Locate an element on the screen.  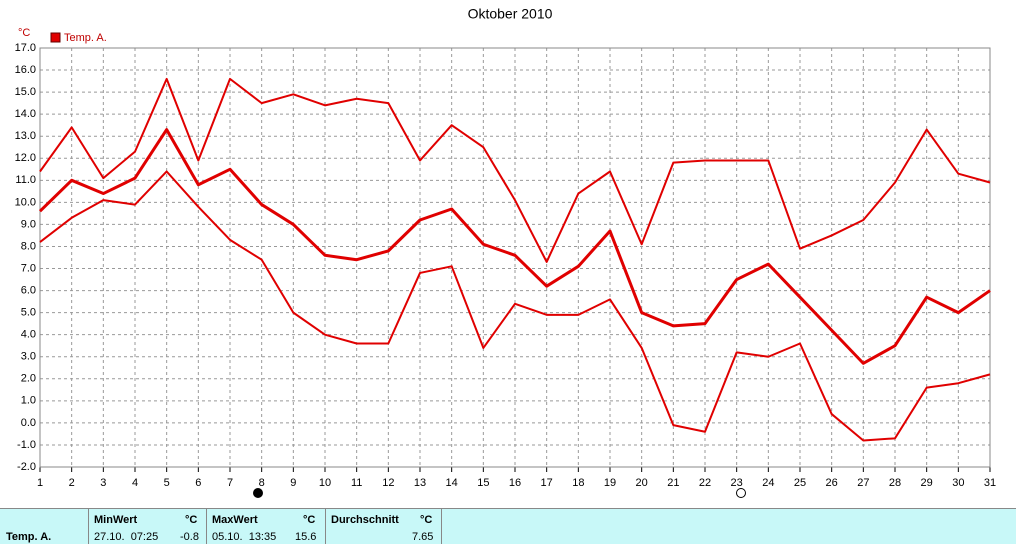
y-tick-label: 14.0 is located at coordinates (25, 114).